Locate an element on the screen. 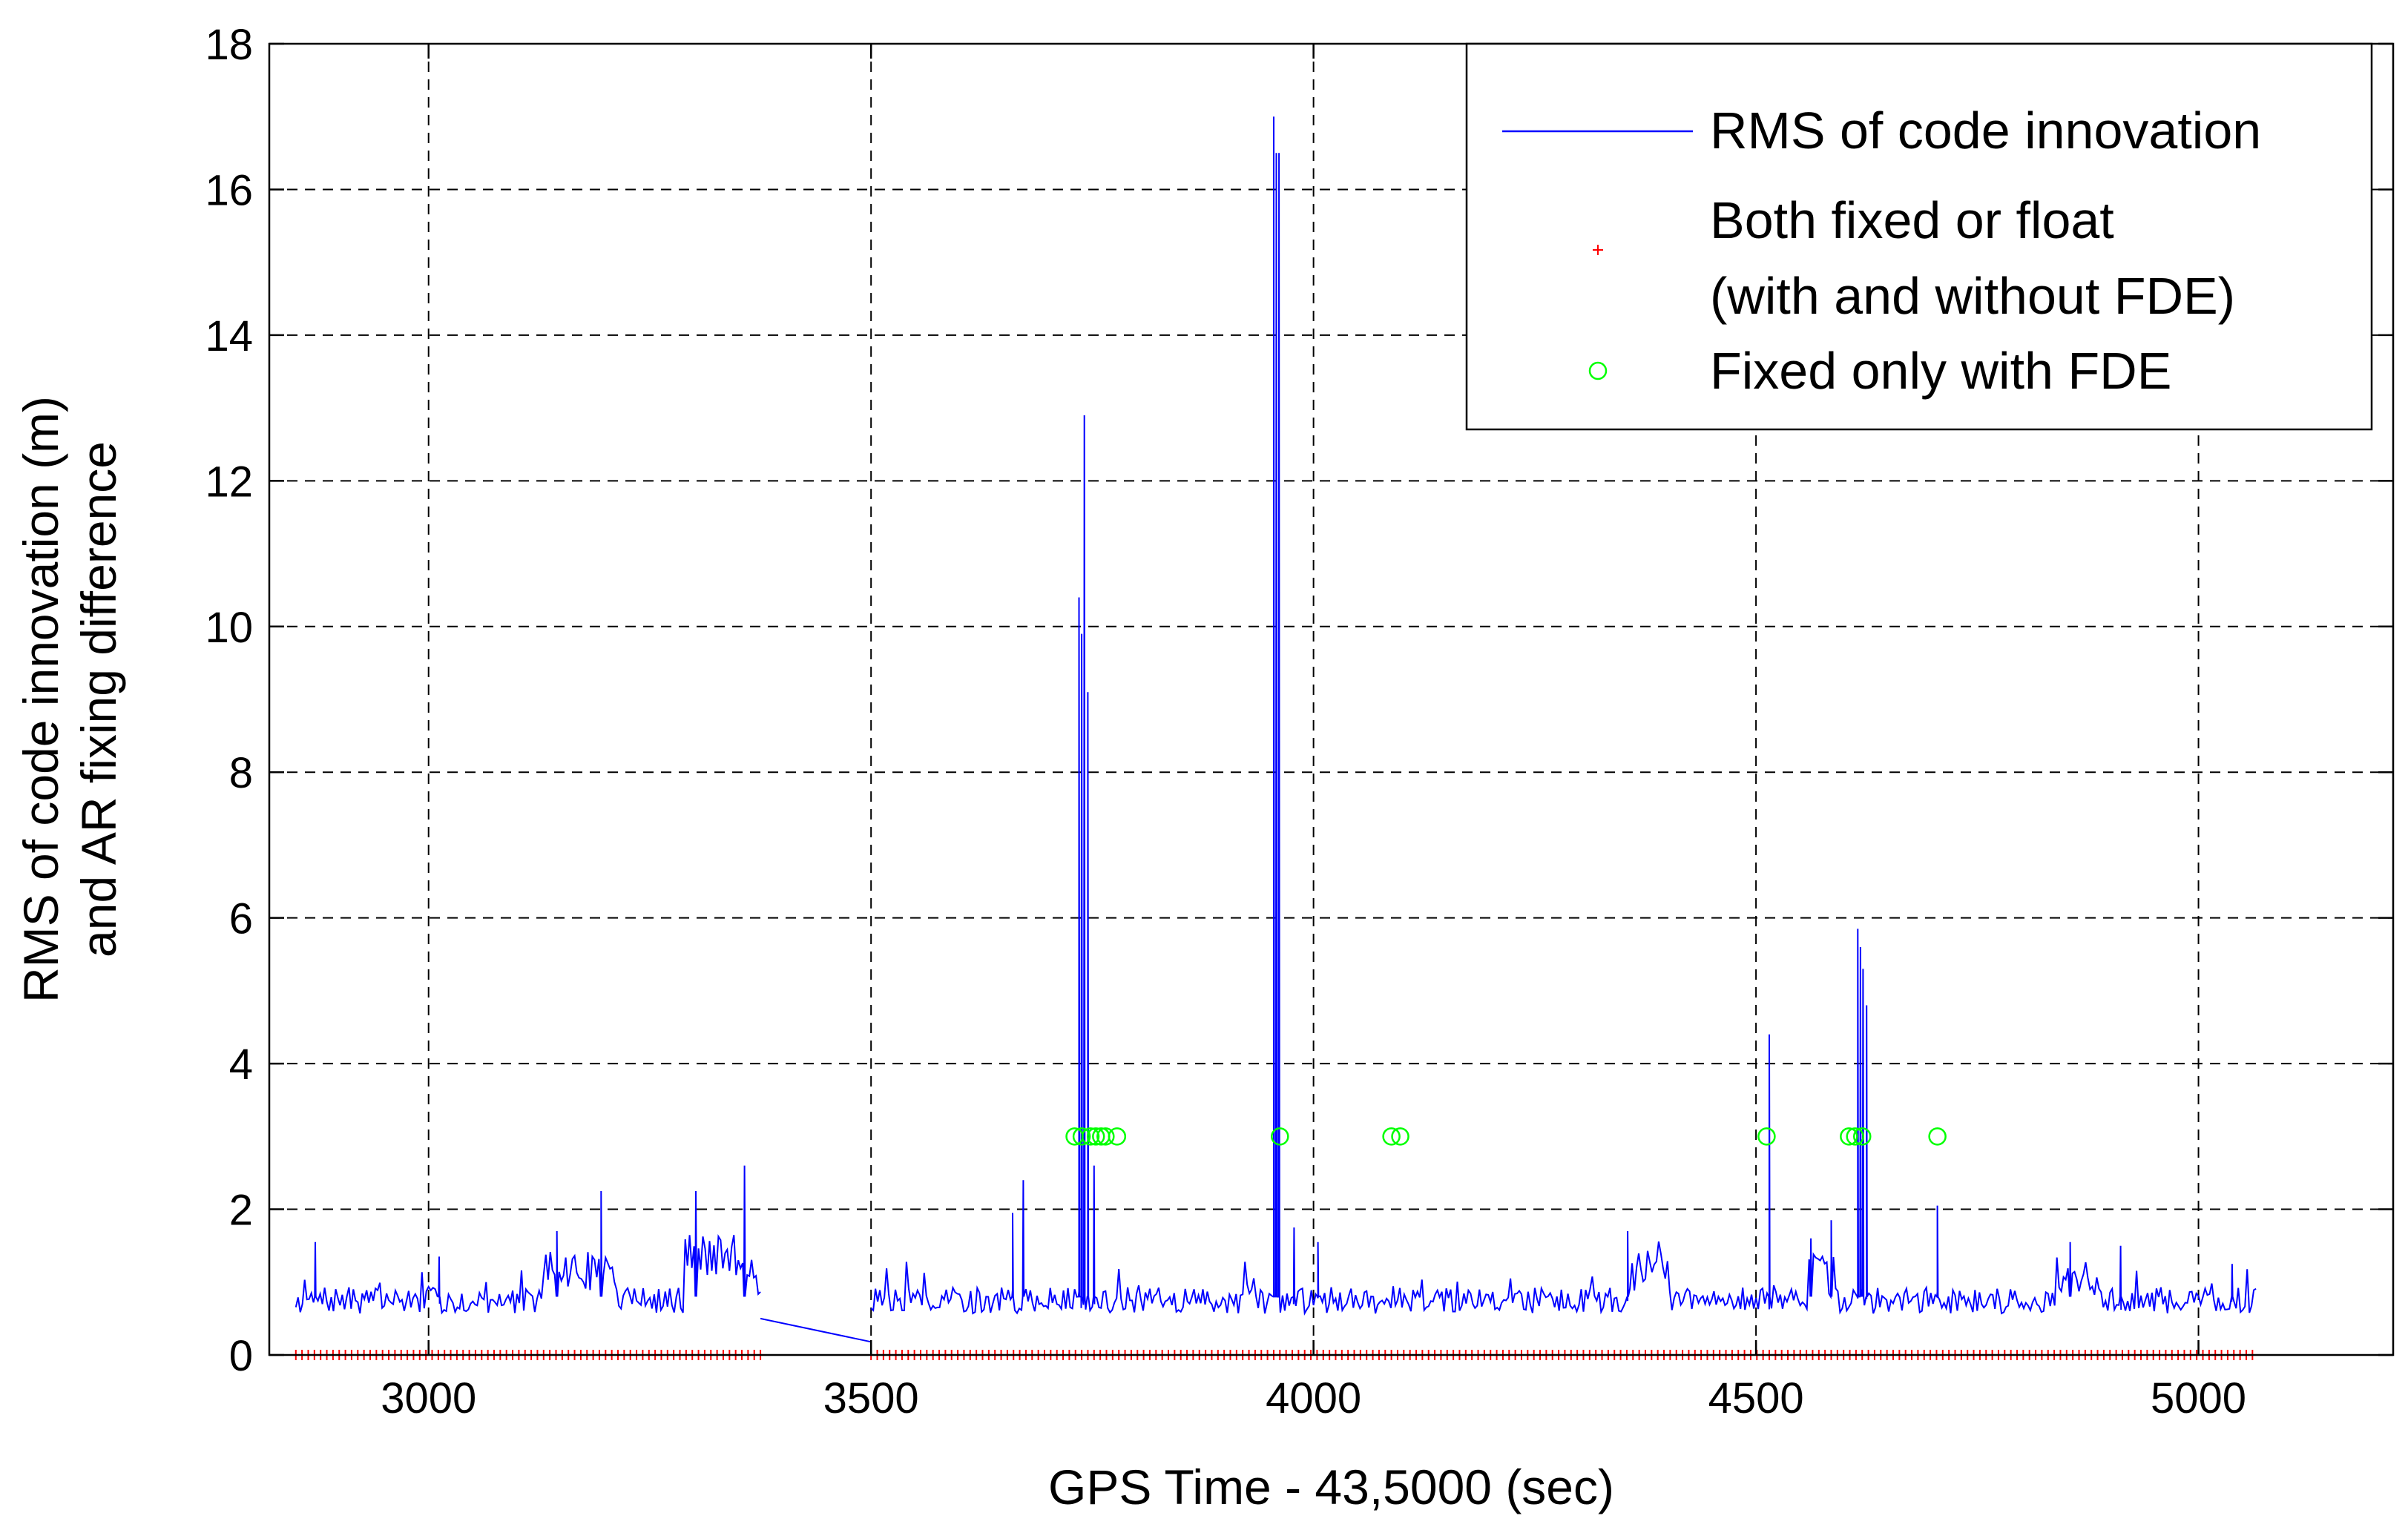 The width and height of the screenshot is (2408, 1530). y-tick-label: 16 is located at coordinates (229, 190).